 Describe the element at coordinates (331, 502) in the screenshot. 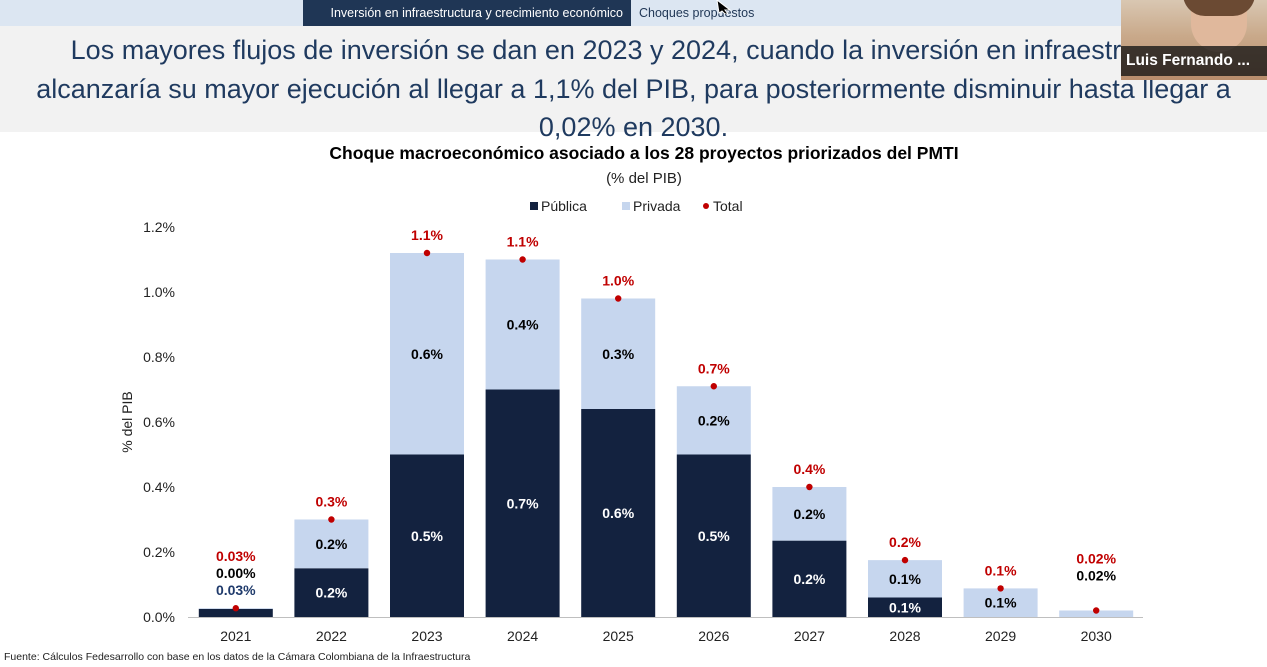

I see `total-label: 0.3%` at that location.